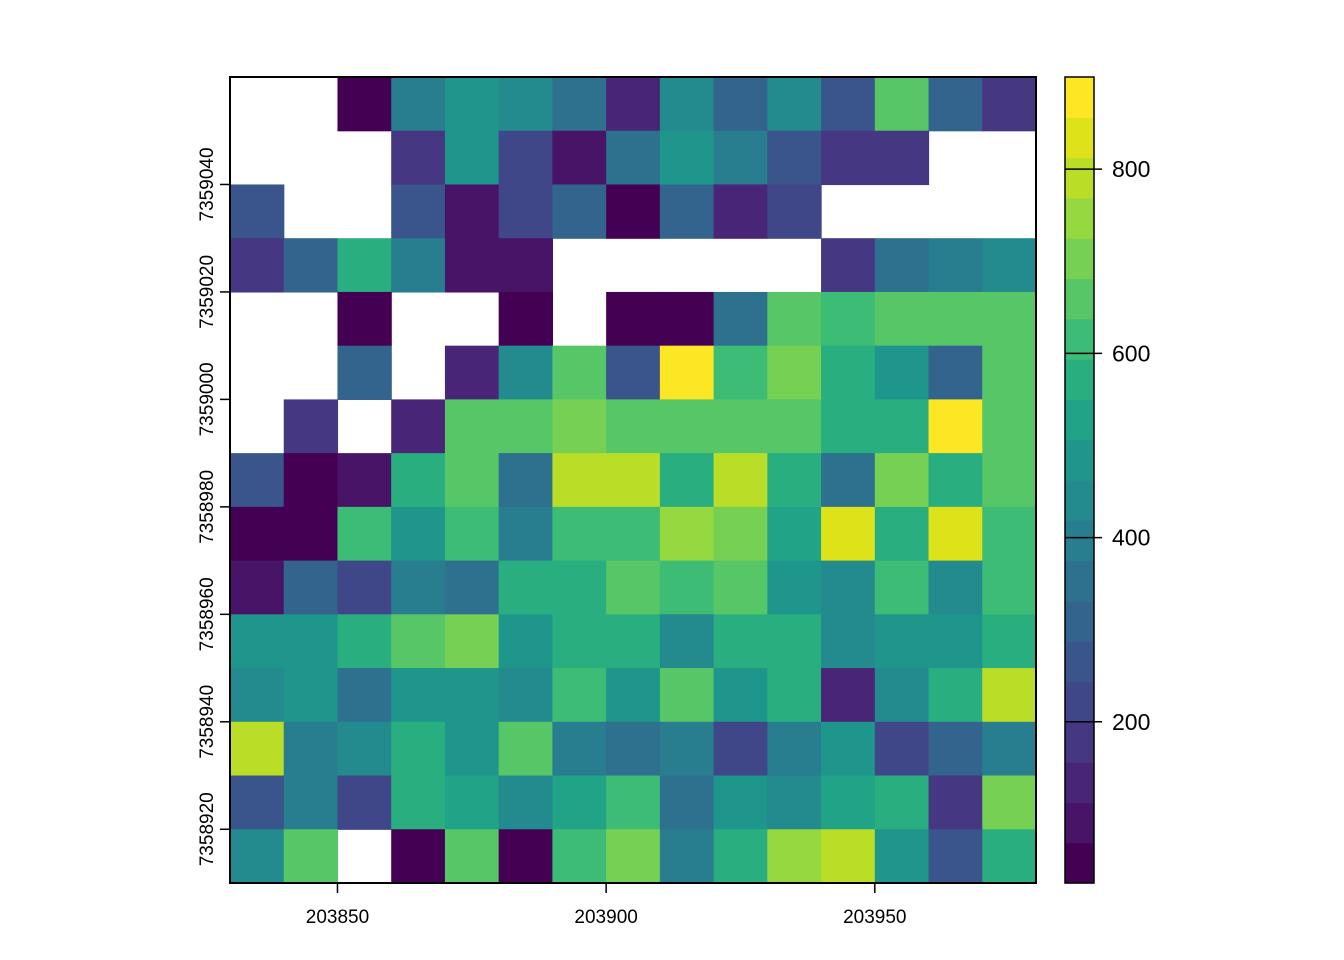 The image size is (1344, 960). I want to click on colorbar-frame, so click(1079, 480).